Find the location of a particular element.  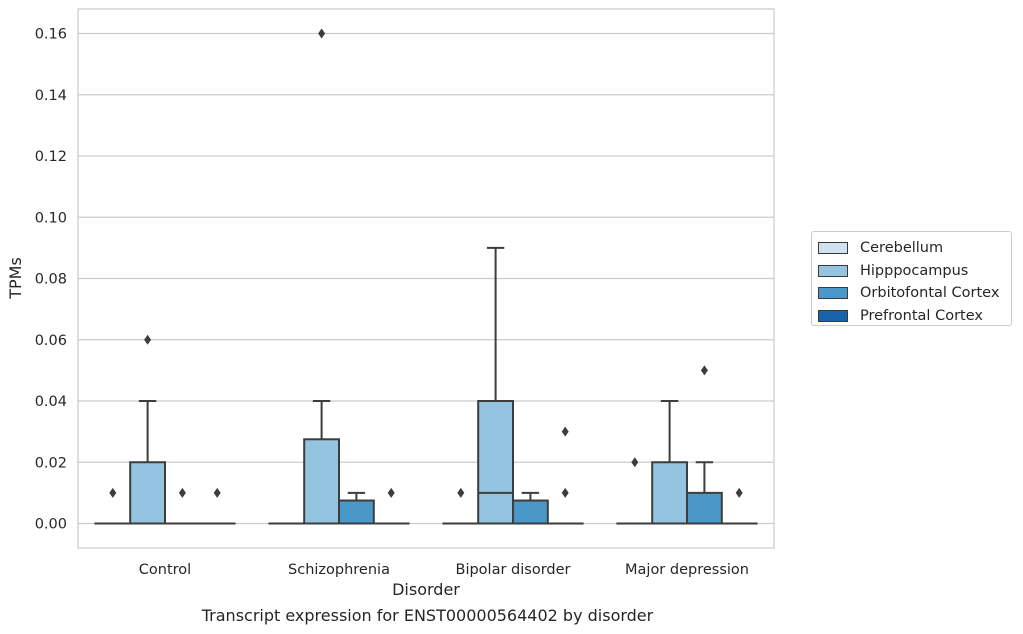

legend-label: Prefrontal Cortex is located at coordinates (921, 315).